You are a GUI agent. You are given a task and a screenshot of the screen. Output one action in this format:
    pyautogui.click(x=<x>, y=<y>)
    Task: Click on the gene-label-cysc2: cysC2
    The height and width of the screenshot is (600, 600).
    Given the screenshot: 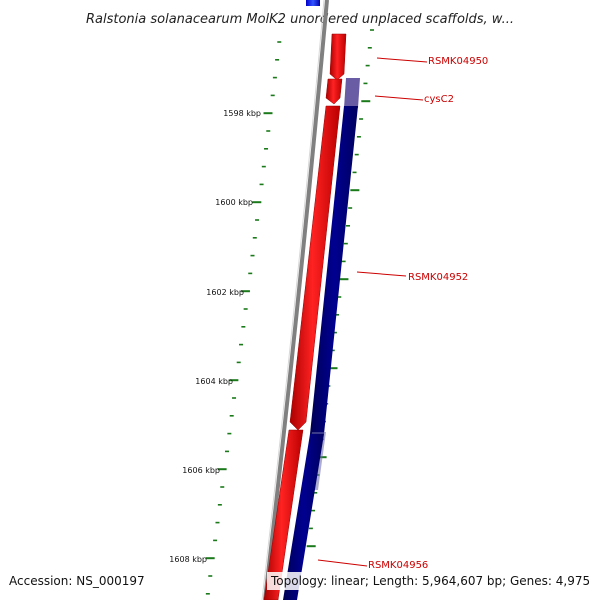 What is the action you would take?
    pyautogui.click(x=439, y=99)
    